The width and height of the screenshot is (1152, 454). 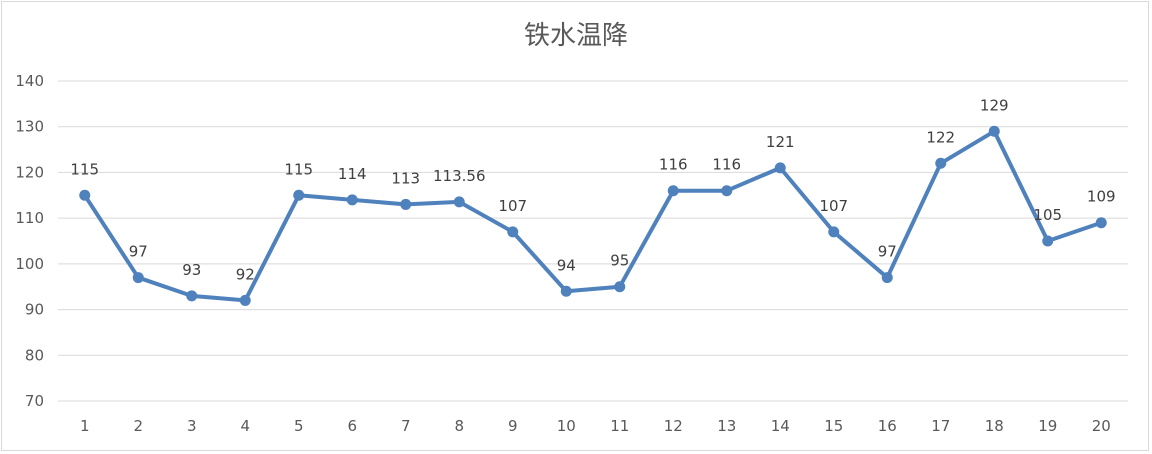 What do you see at coordinates (833, 426) in the screenshot?
I see `x-tick-label: 15` at bounding box center [833, 426].